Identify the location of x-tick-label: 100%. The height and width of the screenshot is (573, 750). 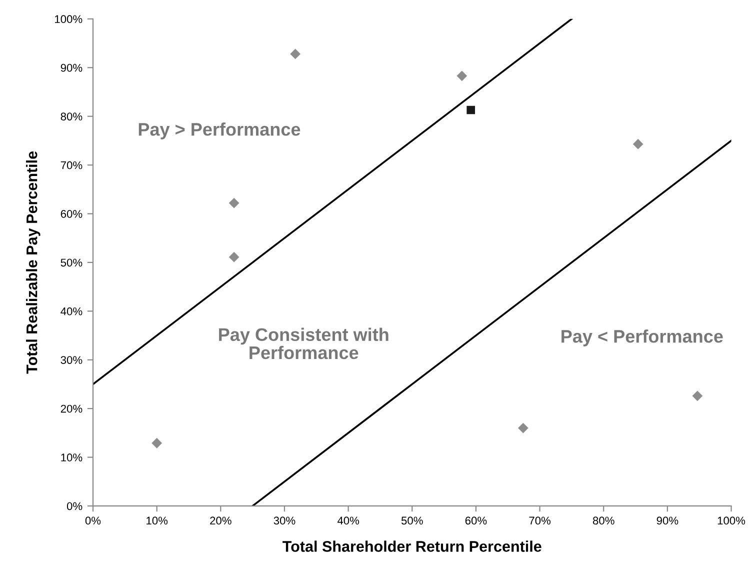
(732, 520).